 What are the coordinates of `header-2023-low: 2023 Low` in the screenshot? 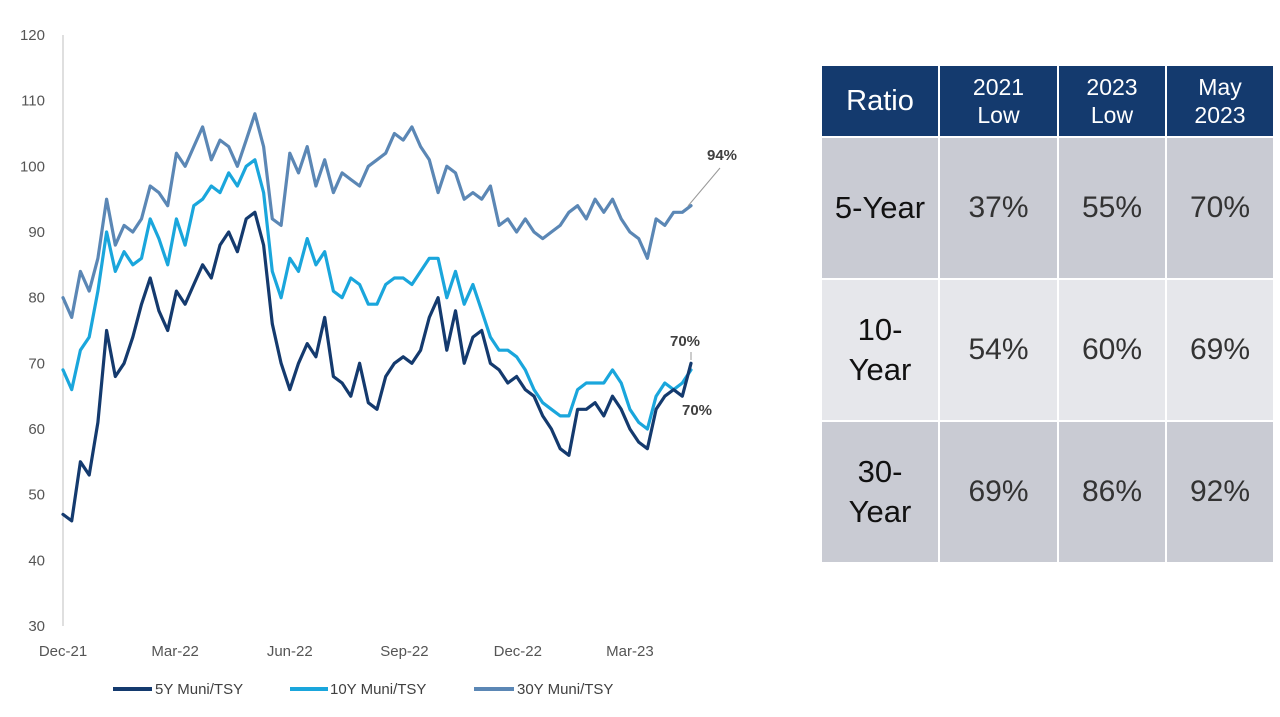 It's located at (1113, 102).